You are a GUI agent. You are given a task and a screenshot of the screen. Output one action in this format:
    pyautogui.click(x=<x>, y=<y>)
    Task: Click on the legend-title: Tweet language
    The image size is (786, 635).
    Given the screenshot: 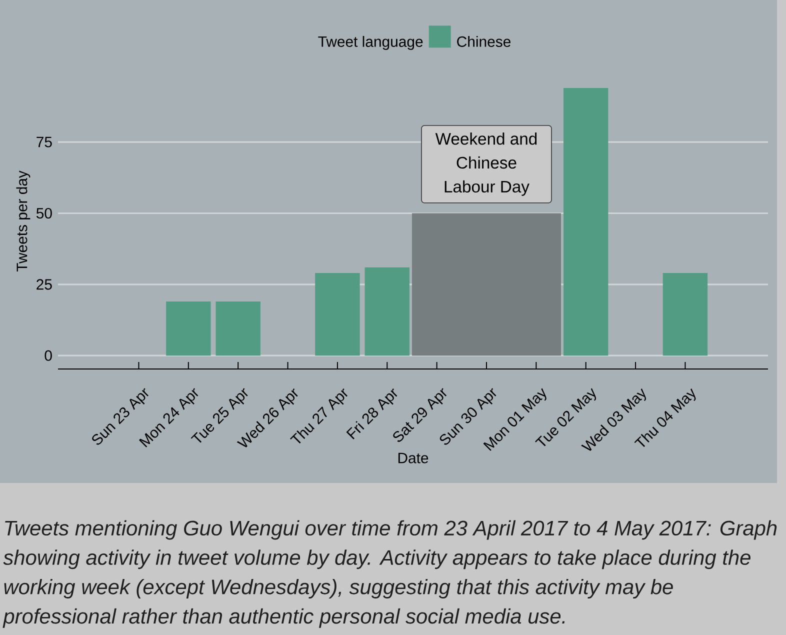 What is the action you would take?
    pyautogui.click(x=370, y=43)
    